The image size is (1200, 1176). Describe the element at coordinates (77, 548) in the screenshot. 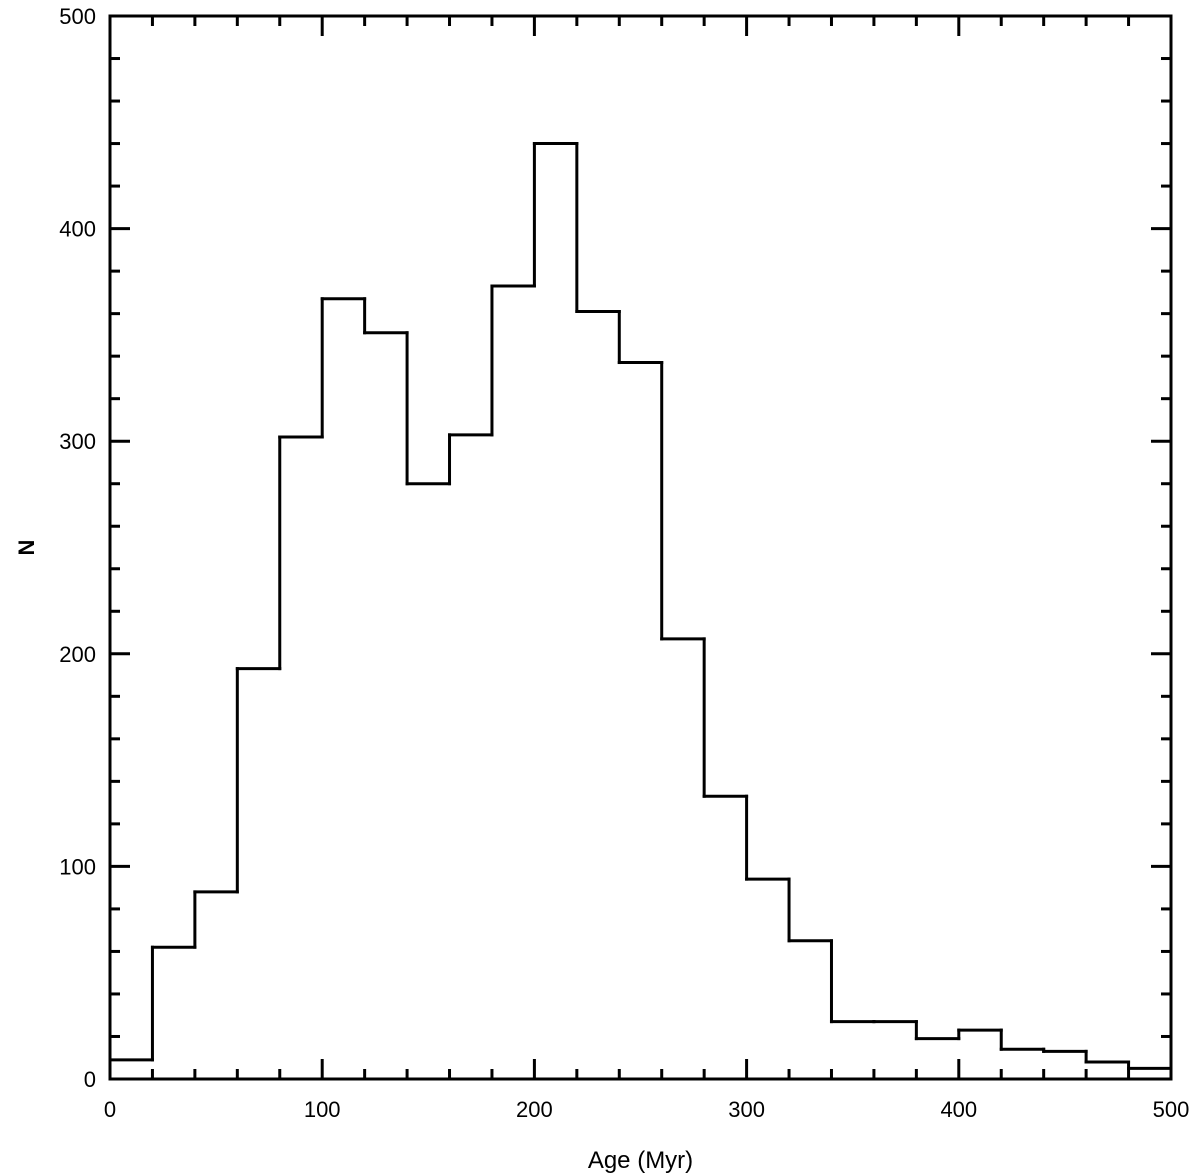

I see `y-tick-labels: 0 100 200 300 400 500` at that location.